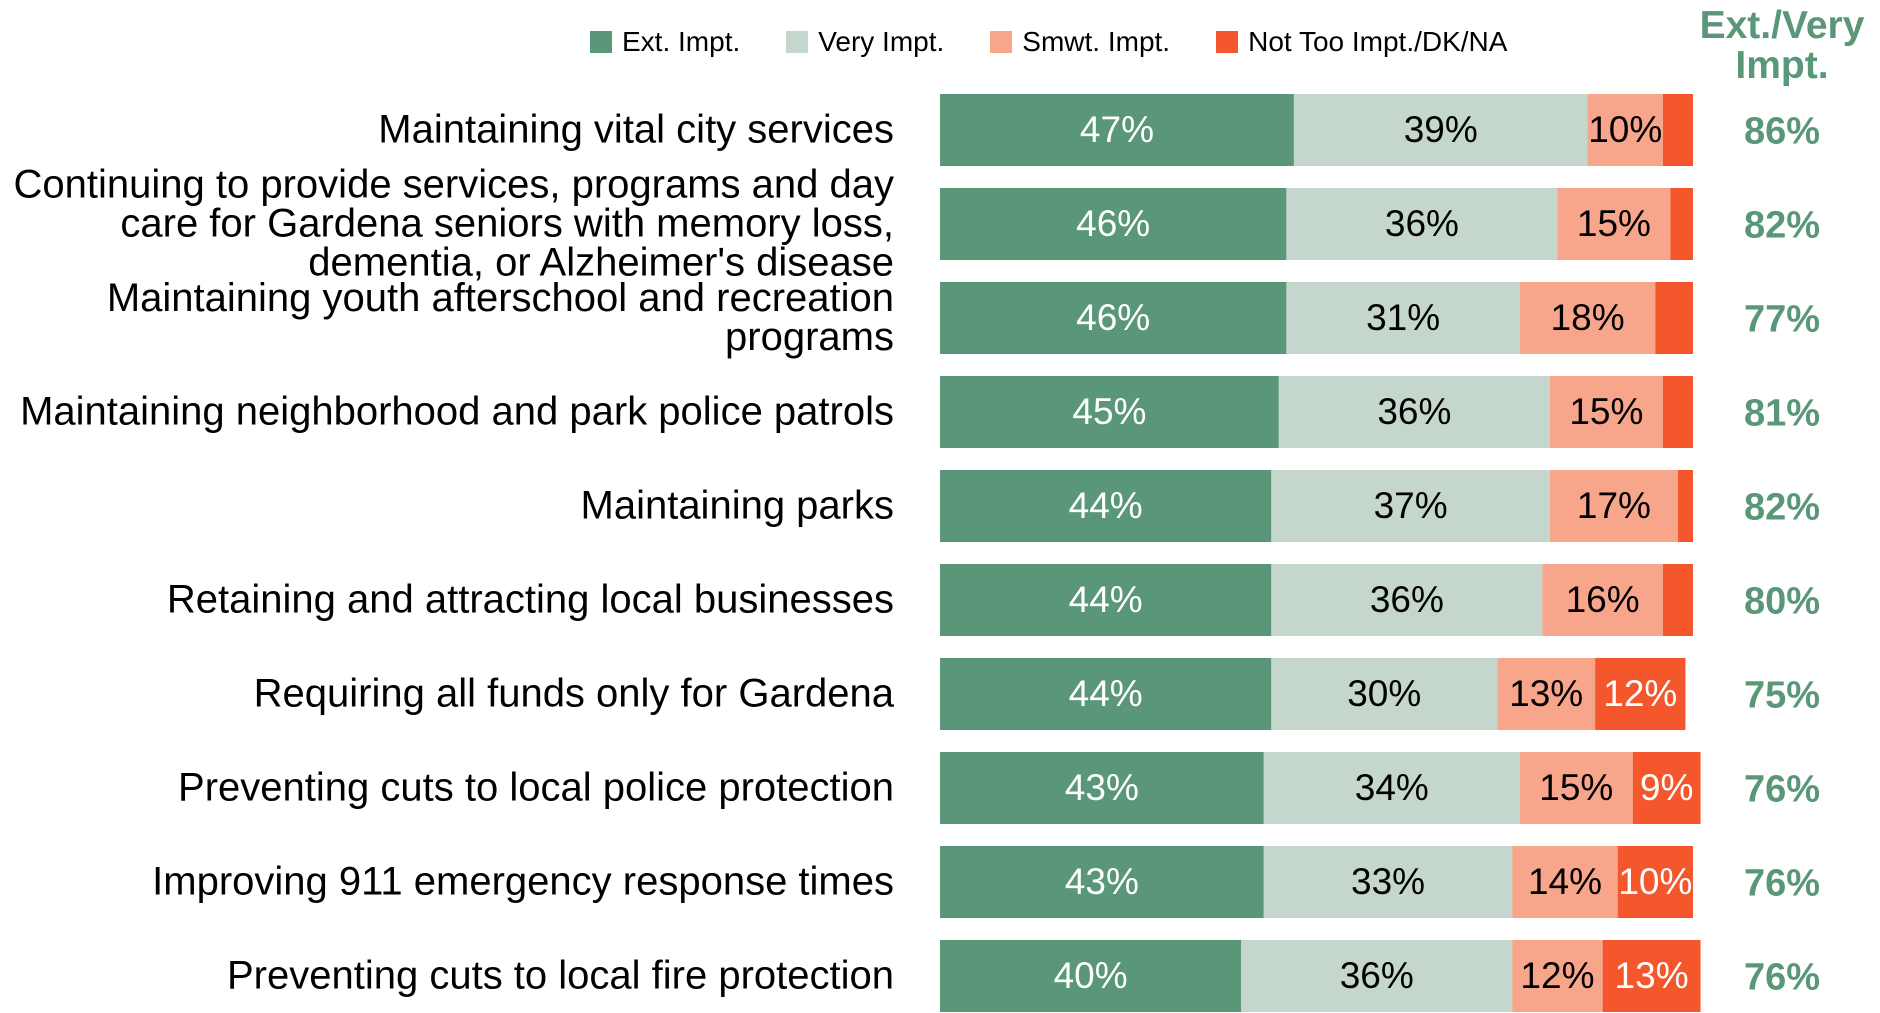 The image size is (1880, 1013). I want to click on totals-title: Ext./Very Impt., so click(1782, 45).